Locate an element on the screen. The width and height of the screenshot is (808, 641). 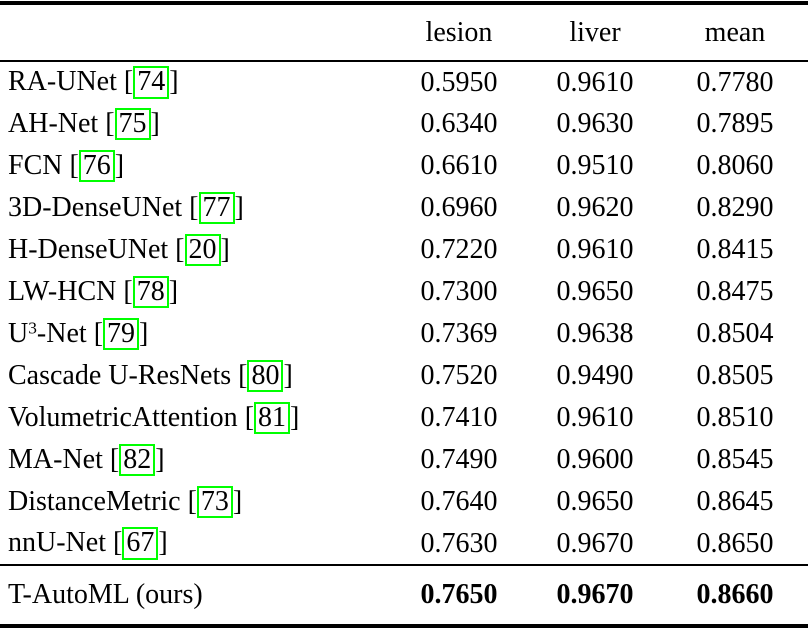
score-cell: 0.9510 is located at coordinates (595, 165).